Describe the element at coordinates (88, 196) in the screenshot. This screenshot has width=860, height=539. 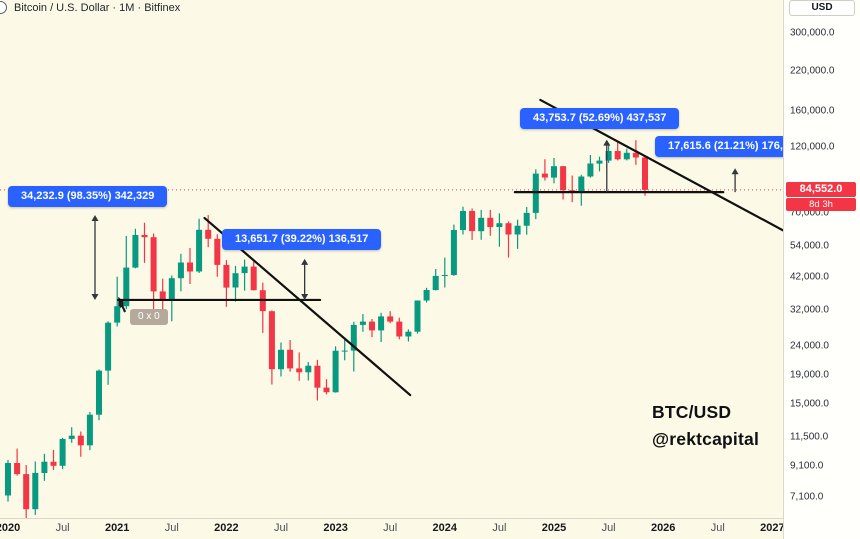
I see `price-range-label-2021: 34,232.9 (98.35%) 342,329` at that location.